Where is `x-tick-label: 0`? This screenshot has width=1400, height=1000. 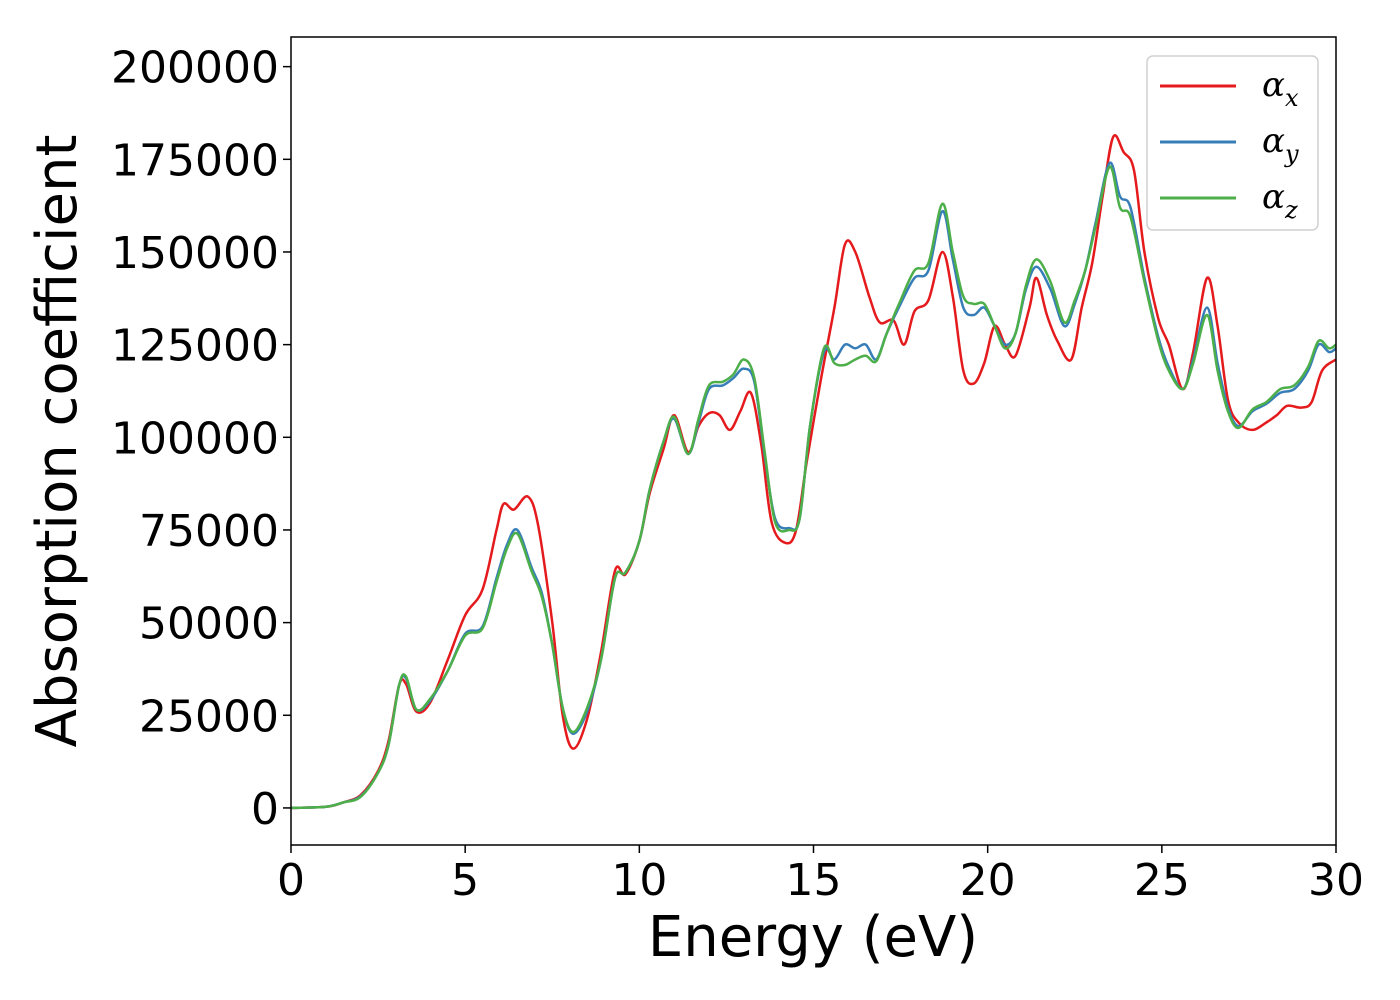 x-tick-label: 0 is located at coordinates (291, 880).